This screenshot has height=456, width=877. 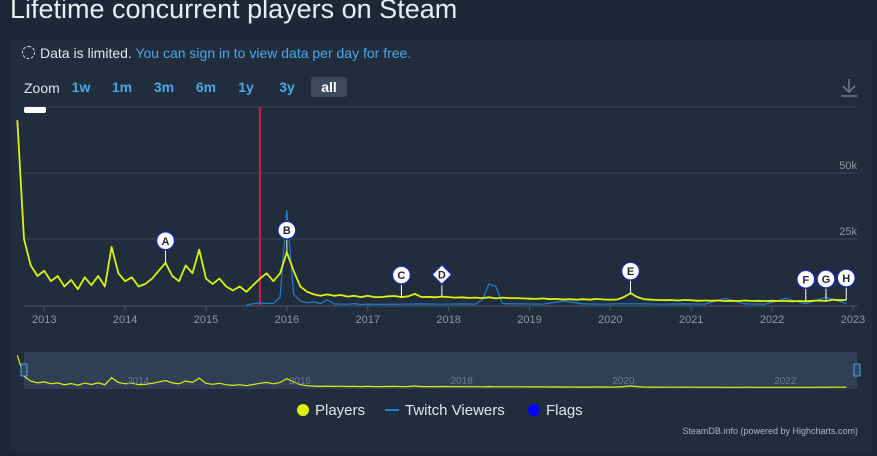 I want to click on legend-item-flags: Flags, so click(x=555, y=410).